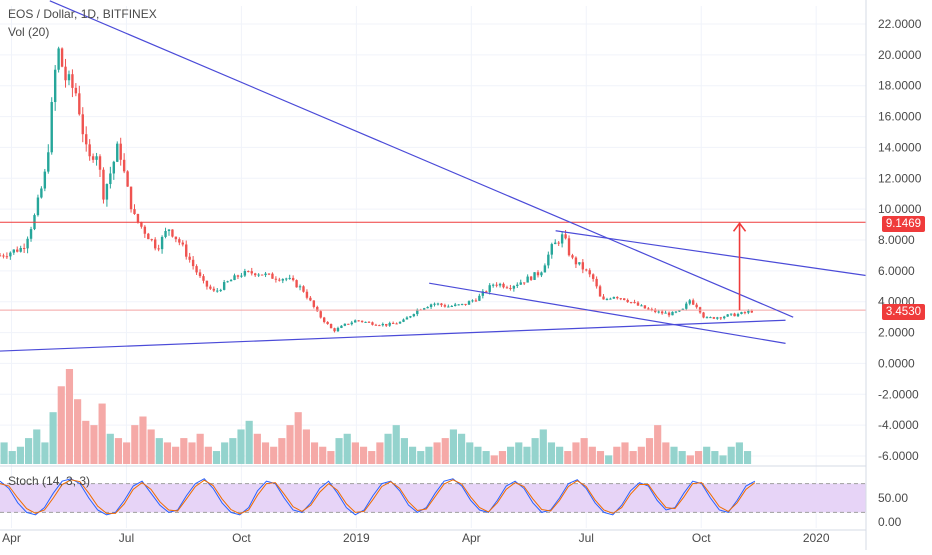  Describe the element at coordinates (900, 209) in the screenshot. I see `price-axis-label: 10.0000` at that location.